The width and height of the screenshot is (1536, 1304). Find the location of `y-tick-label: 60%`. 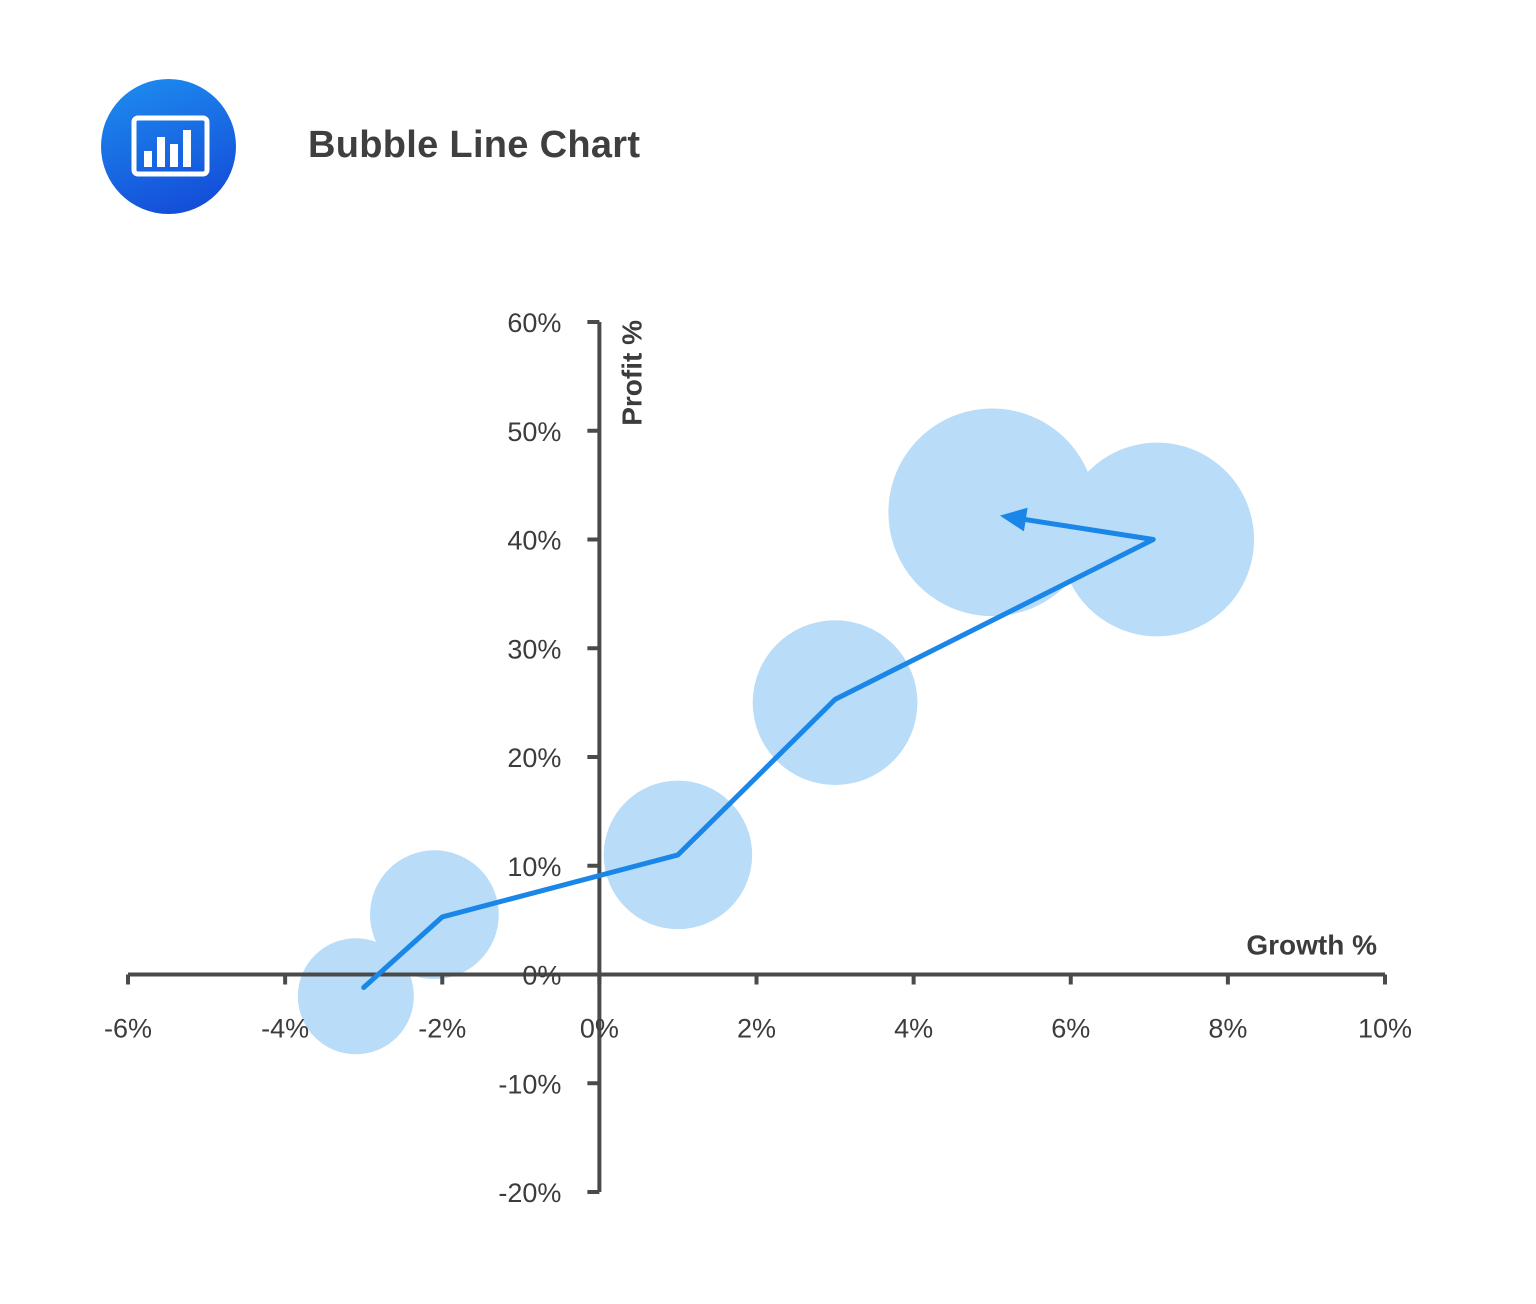

y-tick-label: 60% is located at coordinates (534, 323).